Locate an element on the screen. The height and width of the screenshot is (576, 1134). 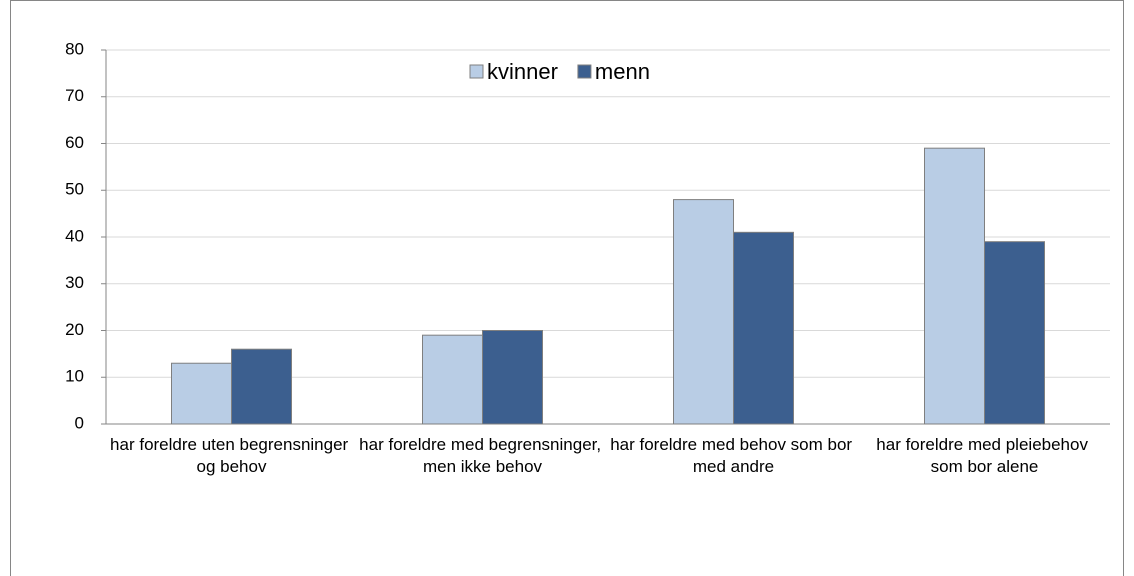
y-tick-label: 40 is located at coordinates (74, 235).